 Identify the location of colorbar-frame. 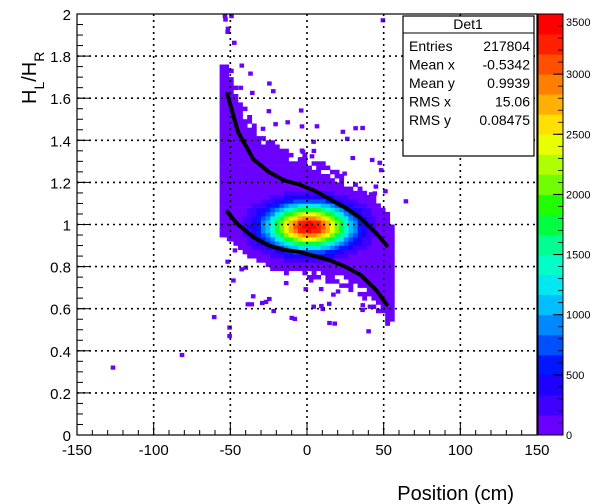
(550, 224).